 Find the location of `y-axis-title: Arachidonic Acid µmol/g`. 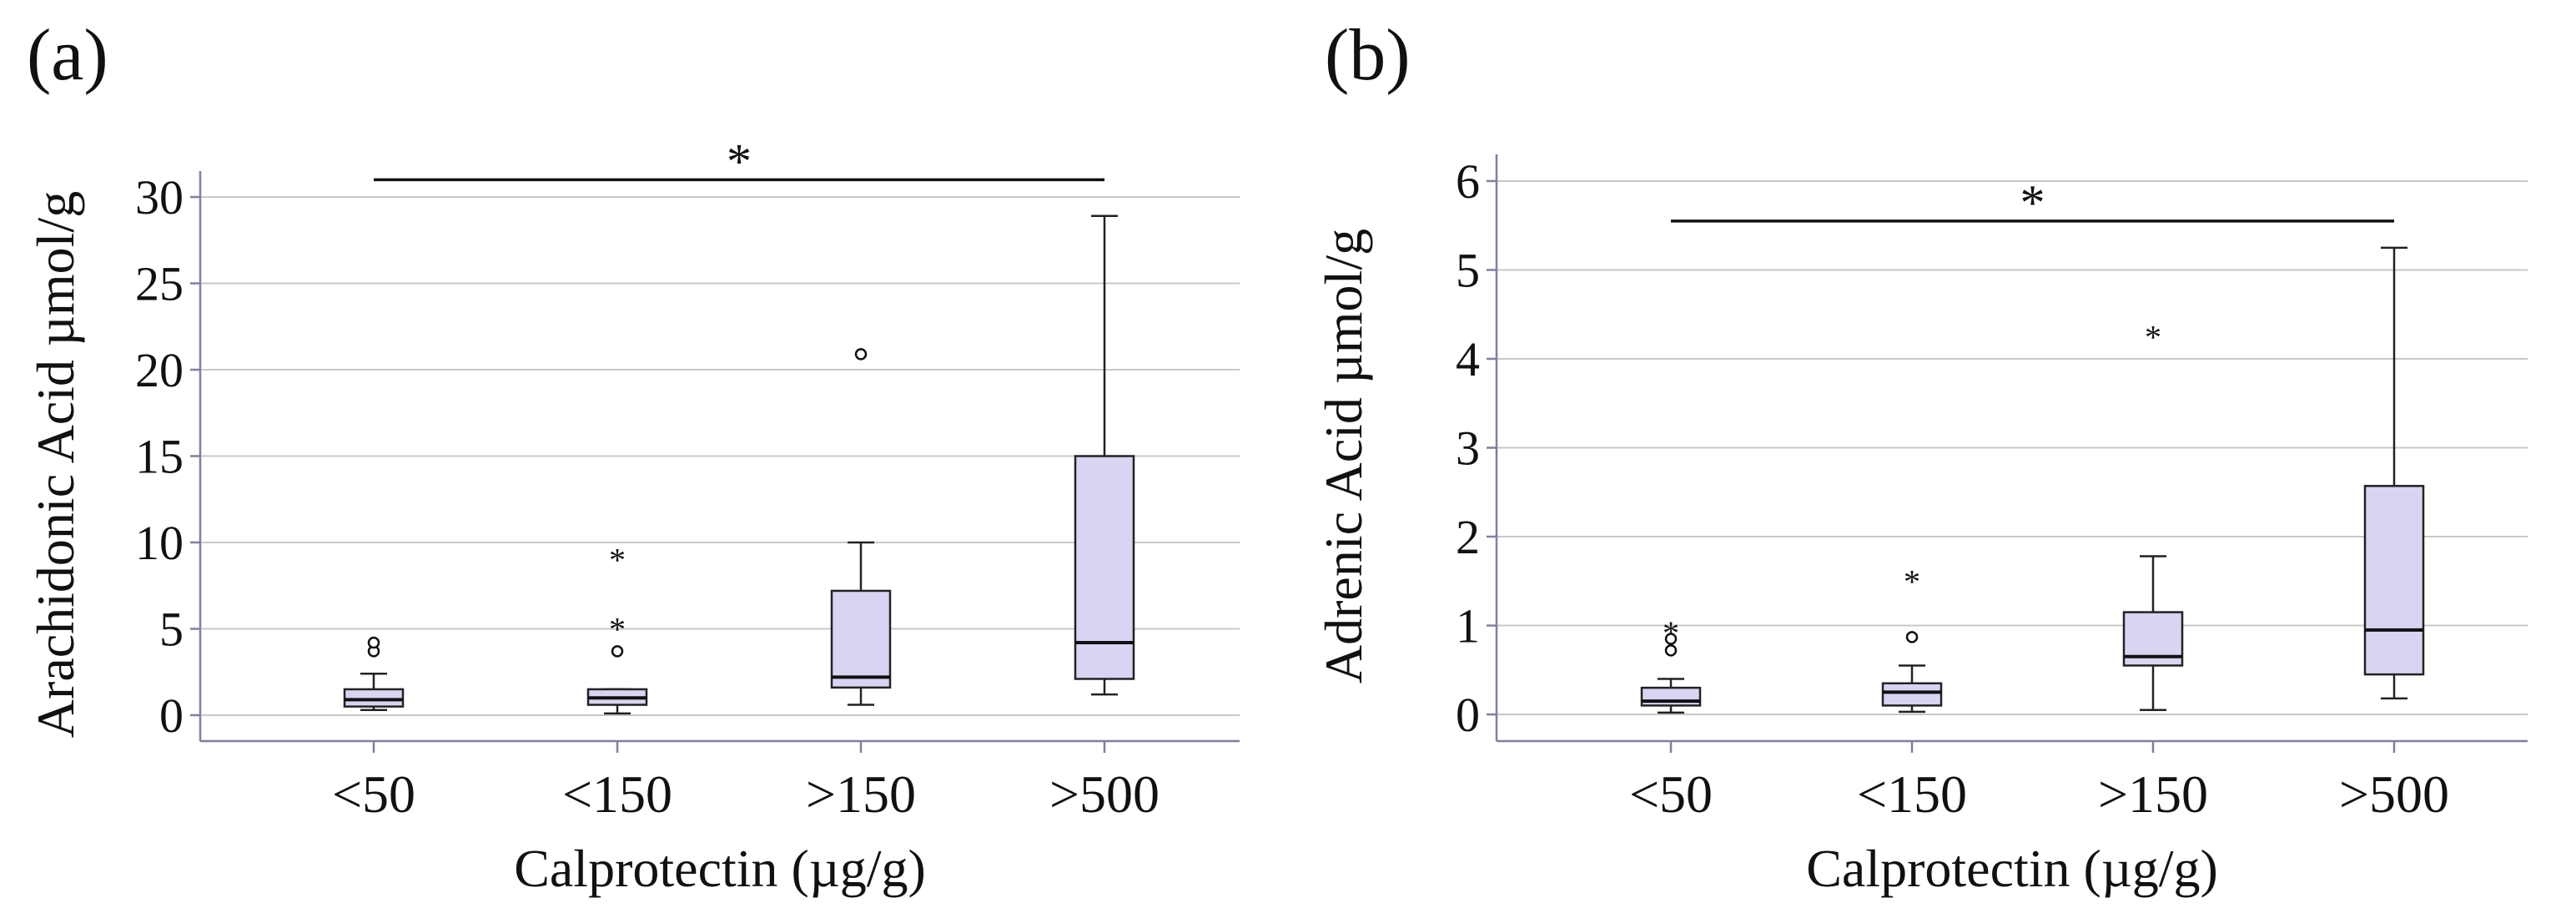

y-axis-title: Arachidonic Acid µmol/g is located at coordinates (55, 465).